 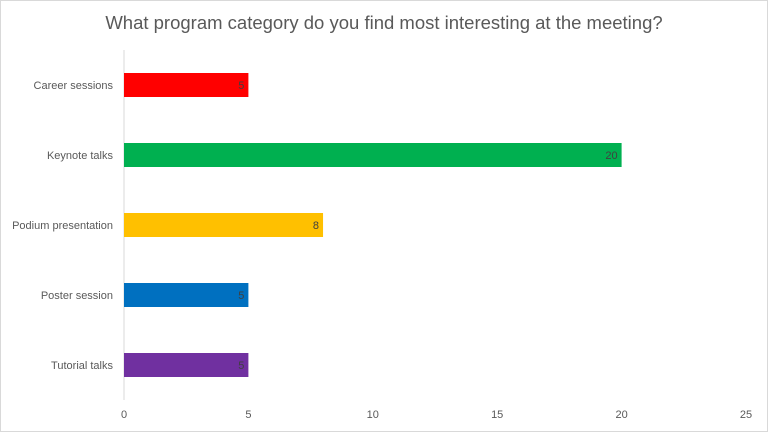 I want to click on category-label: Podium presentation, so click(x=62, y=226).